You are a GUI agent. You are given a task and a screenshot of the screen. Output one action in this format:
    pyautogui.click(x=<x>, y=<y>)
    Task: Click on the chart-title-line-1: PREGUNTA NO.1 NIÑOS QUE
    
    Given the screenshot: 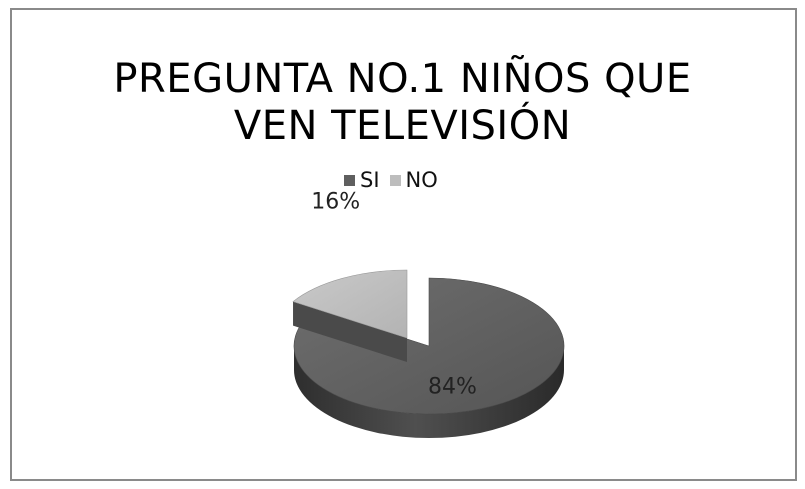 What is the action you would take?
    pyautogui.click(x=402, y=79)
    